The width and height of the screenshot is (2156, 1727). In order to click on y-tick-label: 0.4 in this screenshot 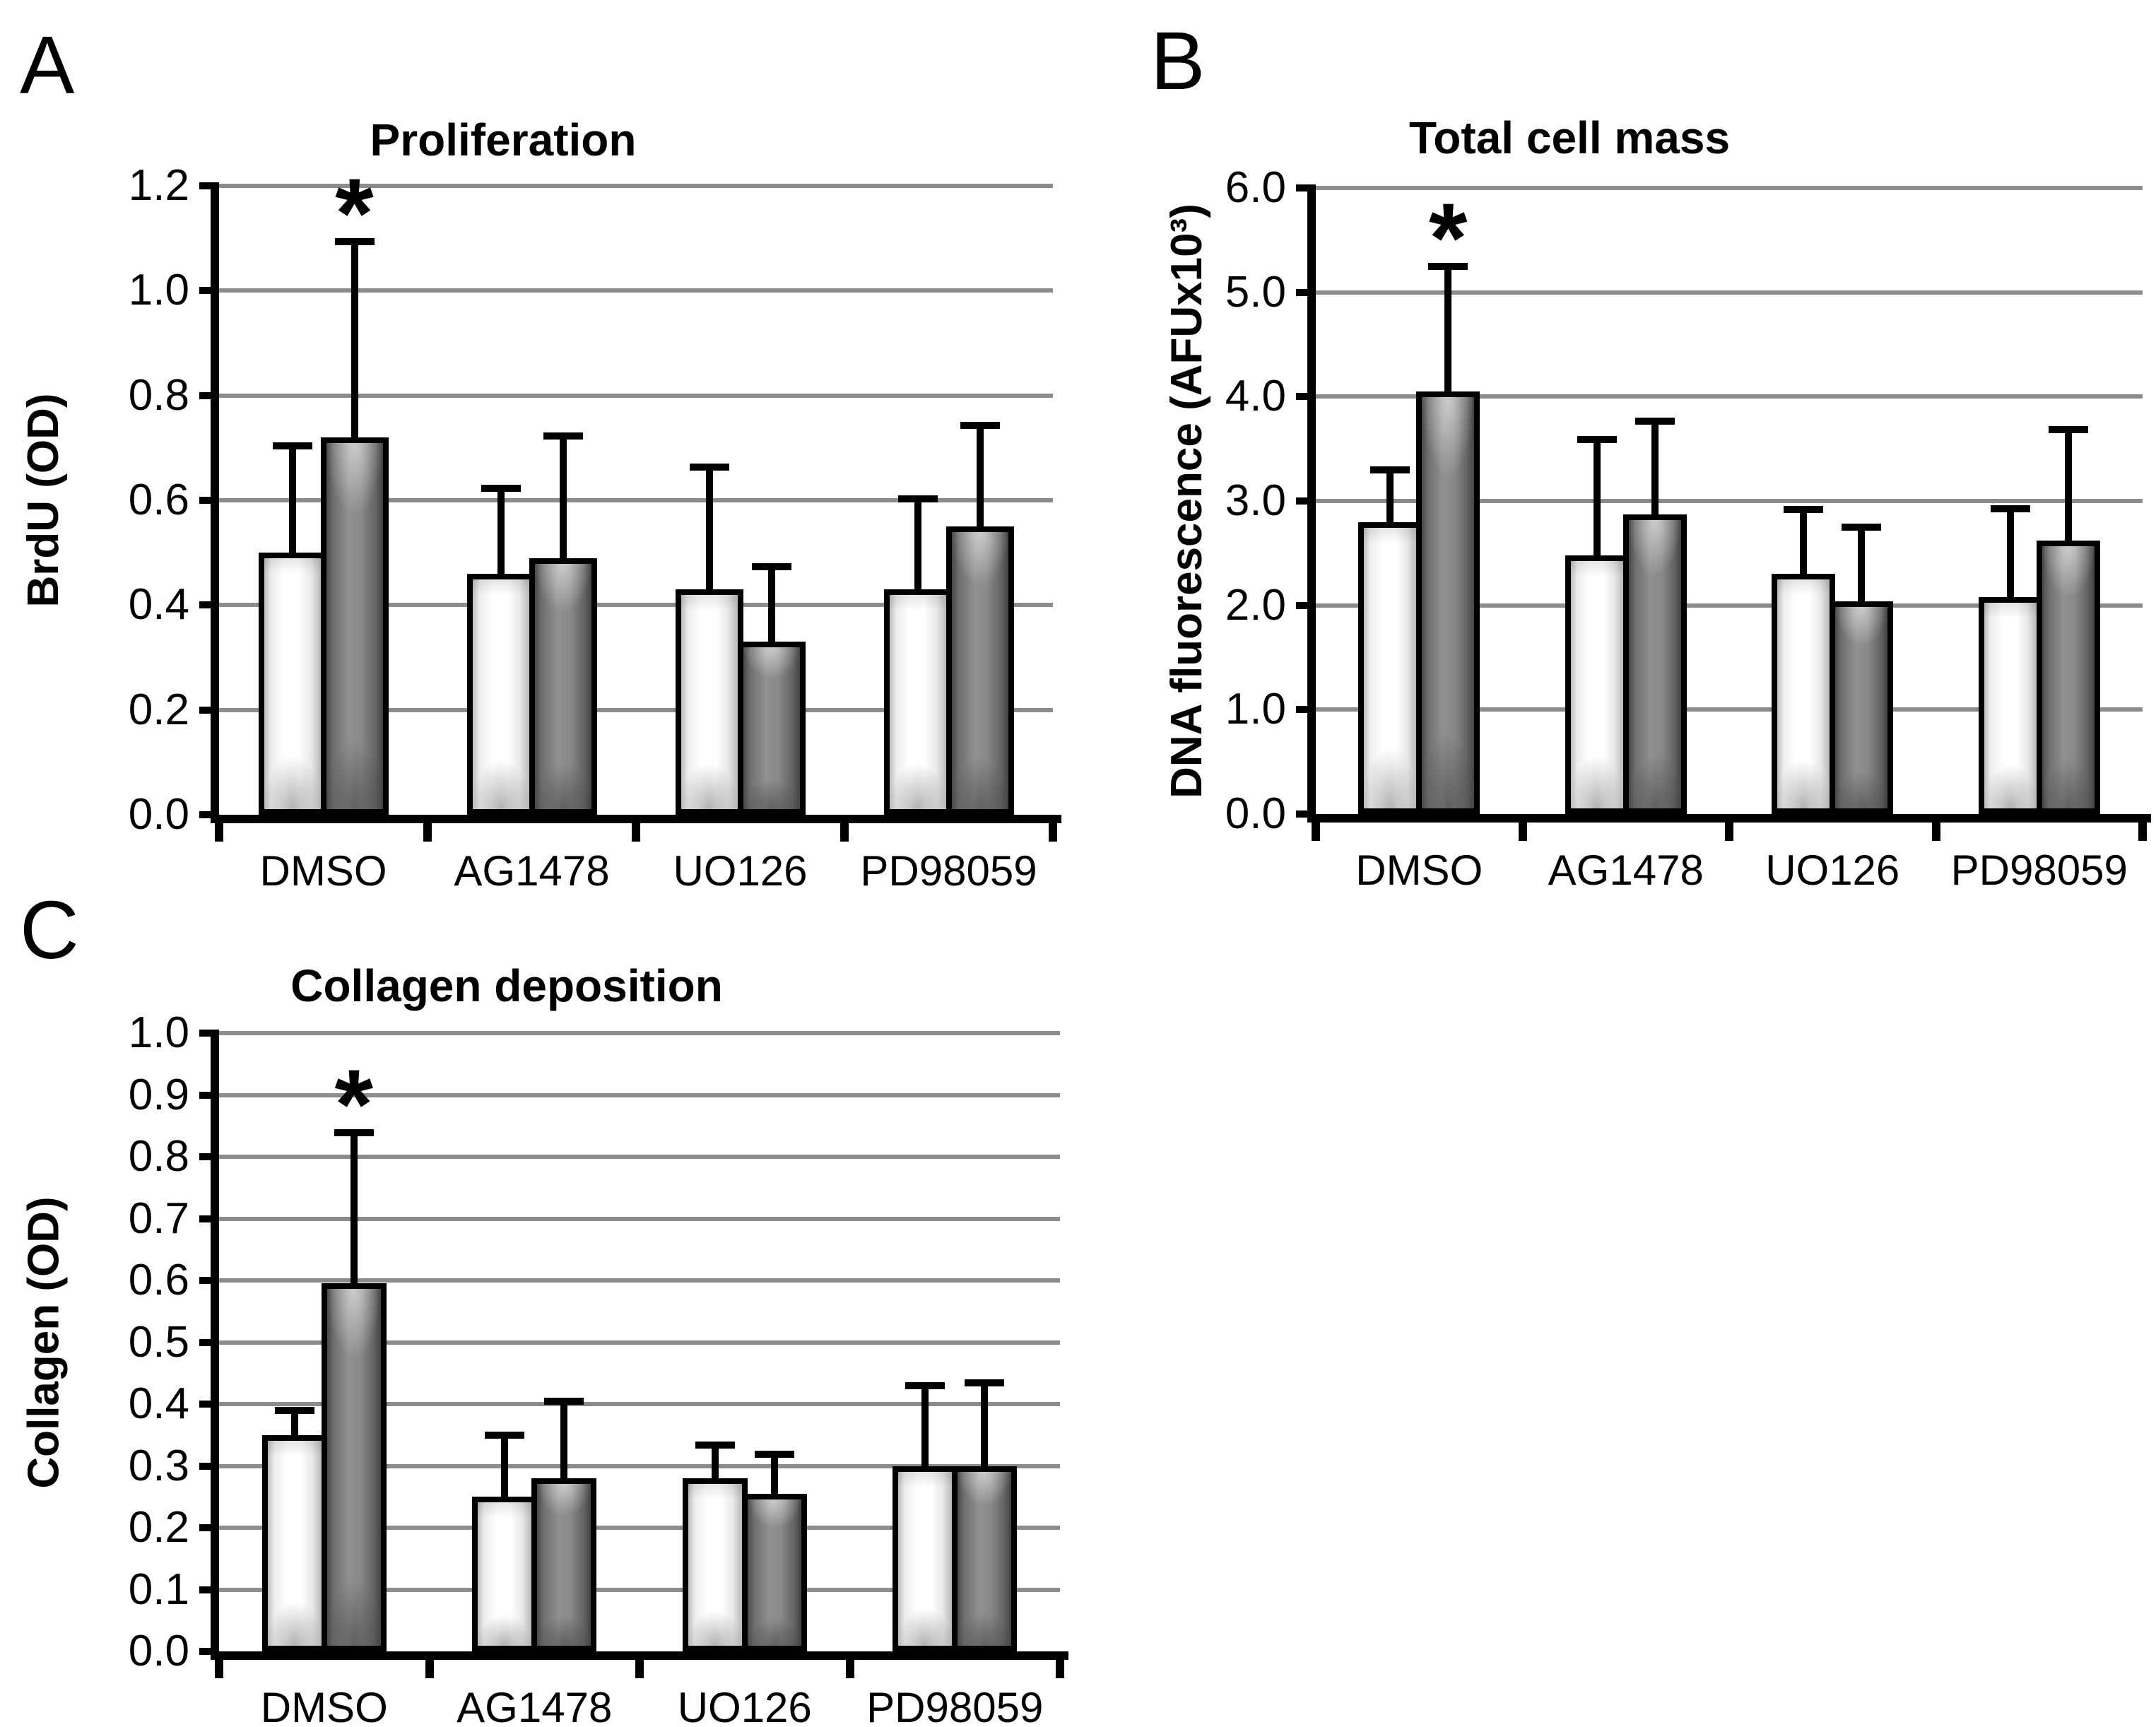, I will do `click(158, 1403)`.